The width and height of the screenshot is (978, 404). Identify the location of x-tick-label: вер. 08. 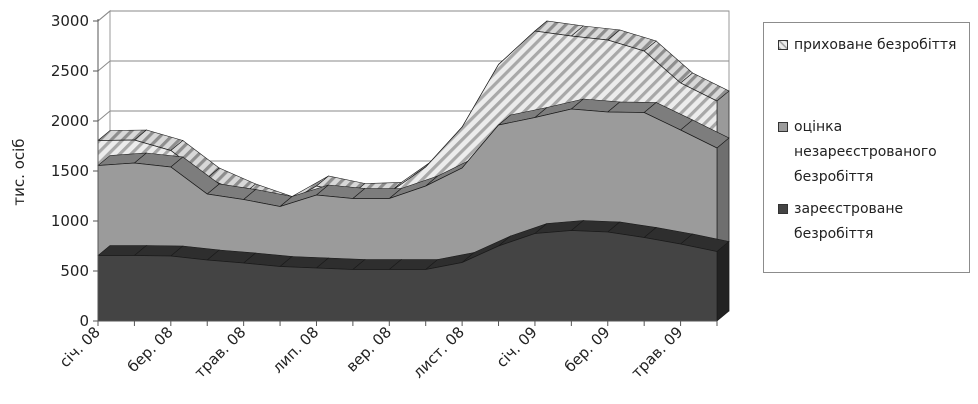
(369, 349).